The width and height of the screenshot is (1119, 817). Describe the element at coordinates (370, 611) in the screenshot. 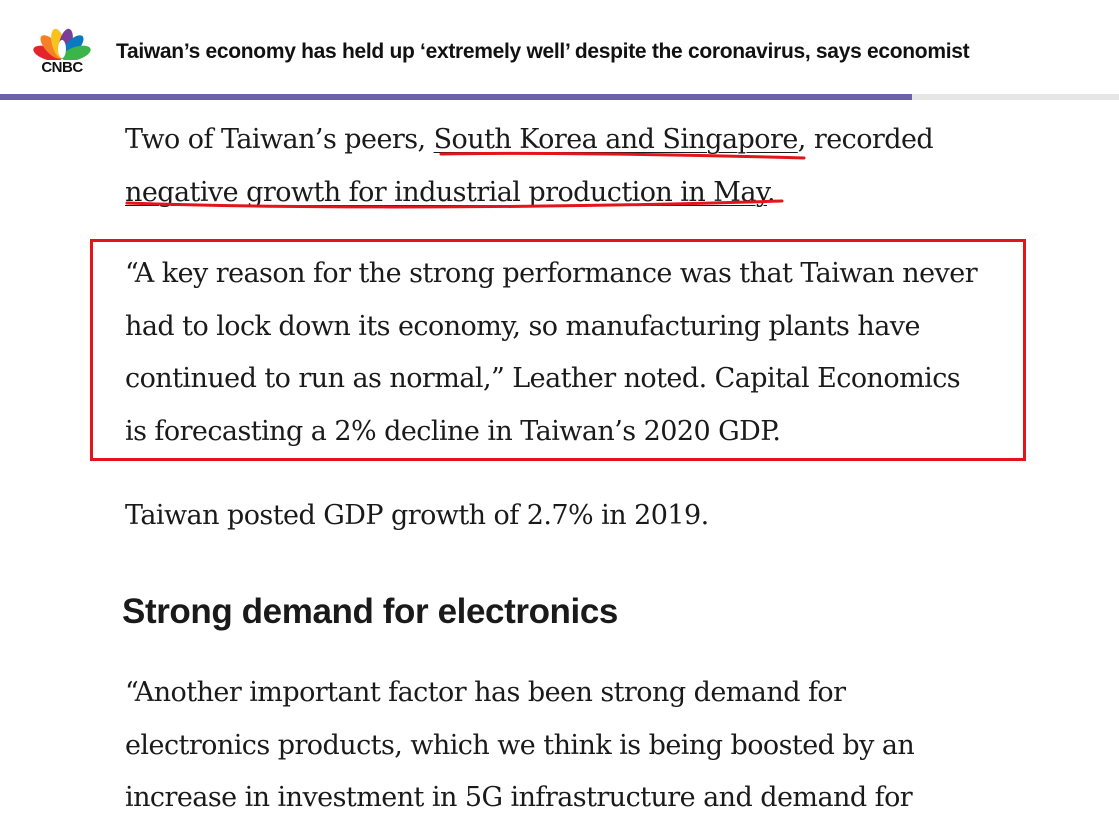

I see `section-heading: Strong demand for electronics` at that location.